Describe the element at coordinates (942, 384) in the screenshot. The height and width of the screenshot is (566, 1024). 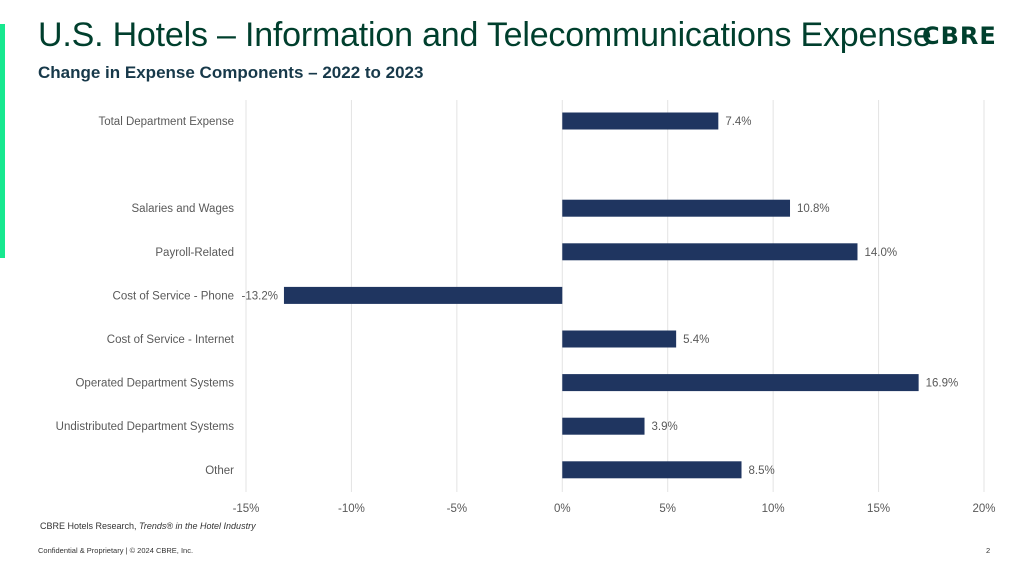
I see `value-label: 16.9%` at that location.